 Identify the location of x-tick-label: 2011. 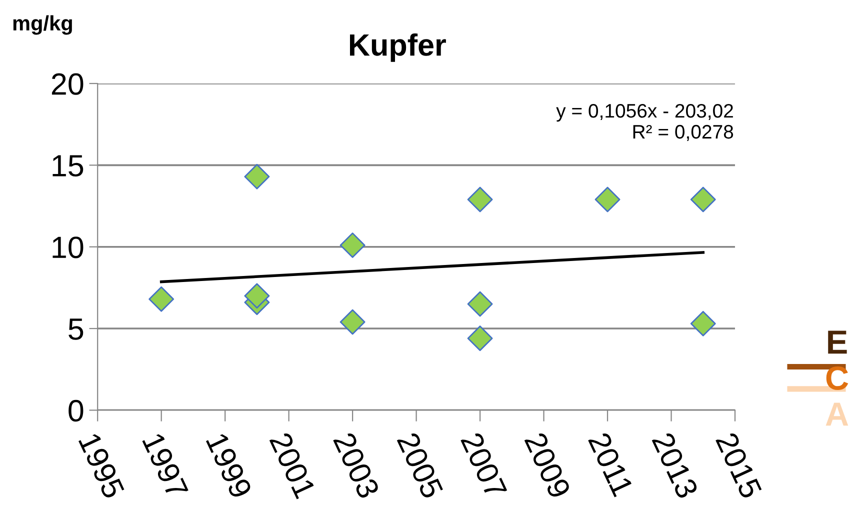
(611, 464).